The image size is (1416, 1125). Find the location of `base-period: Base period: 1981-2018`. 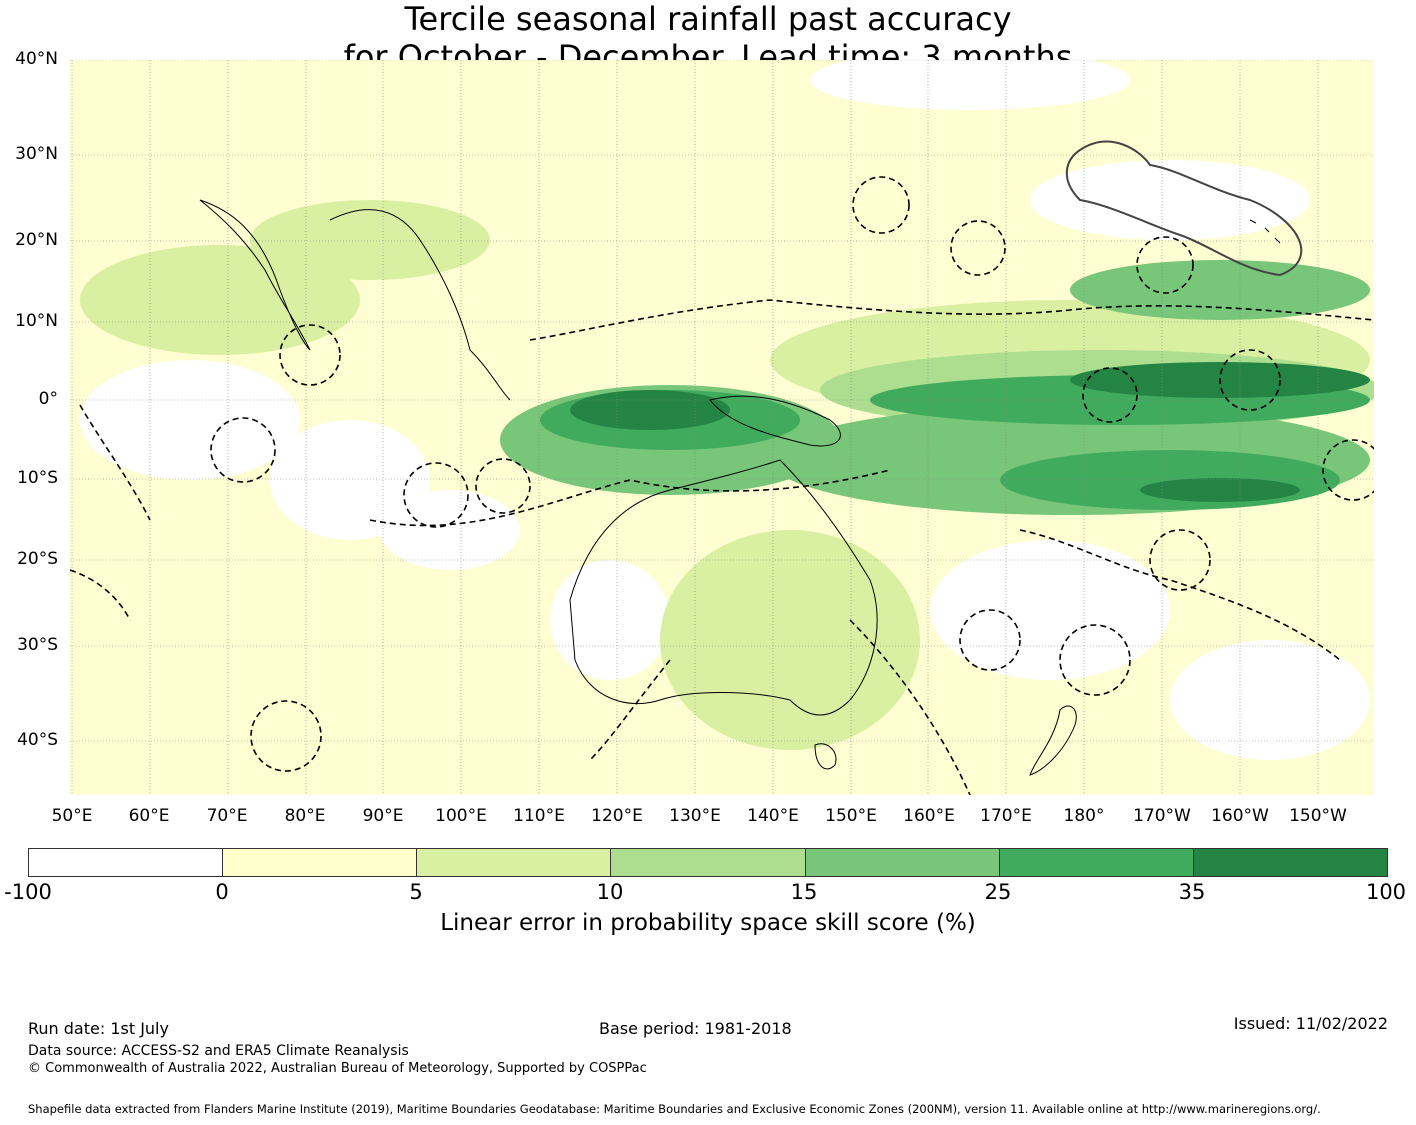

base-period: Base period: 1981-2018 is located at coordinates (695, 1028).